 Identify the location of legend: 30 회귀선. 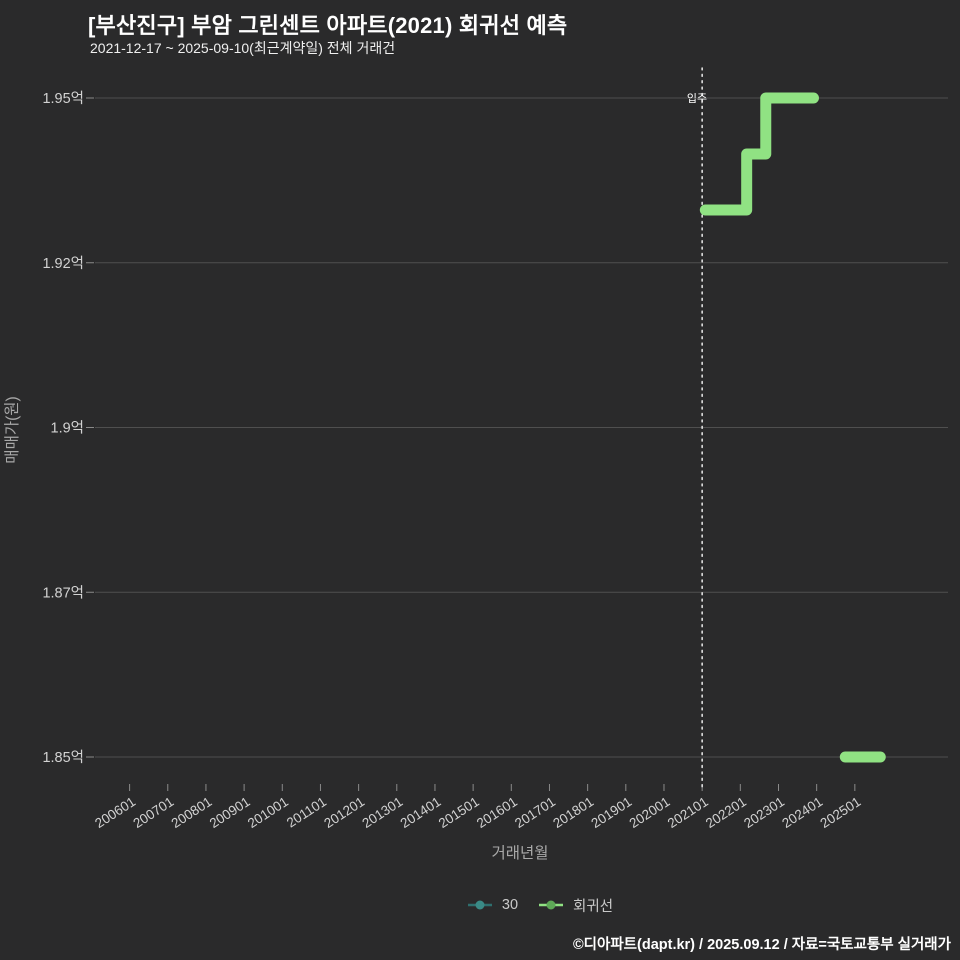
(540, 905).